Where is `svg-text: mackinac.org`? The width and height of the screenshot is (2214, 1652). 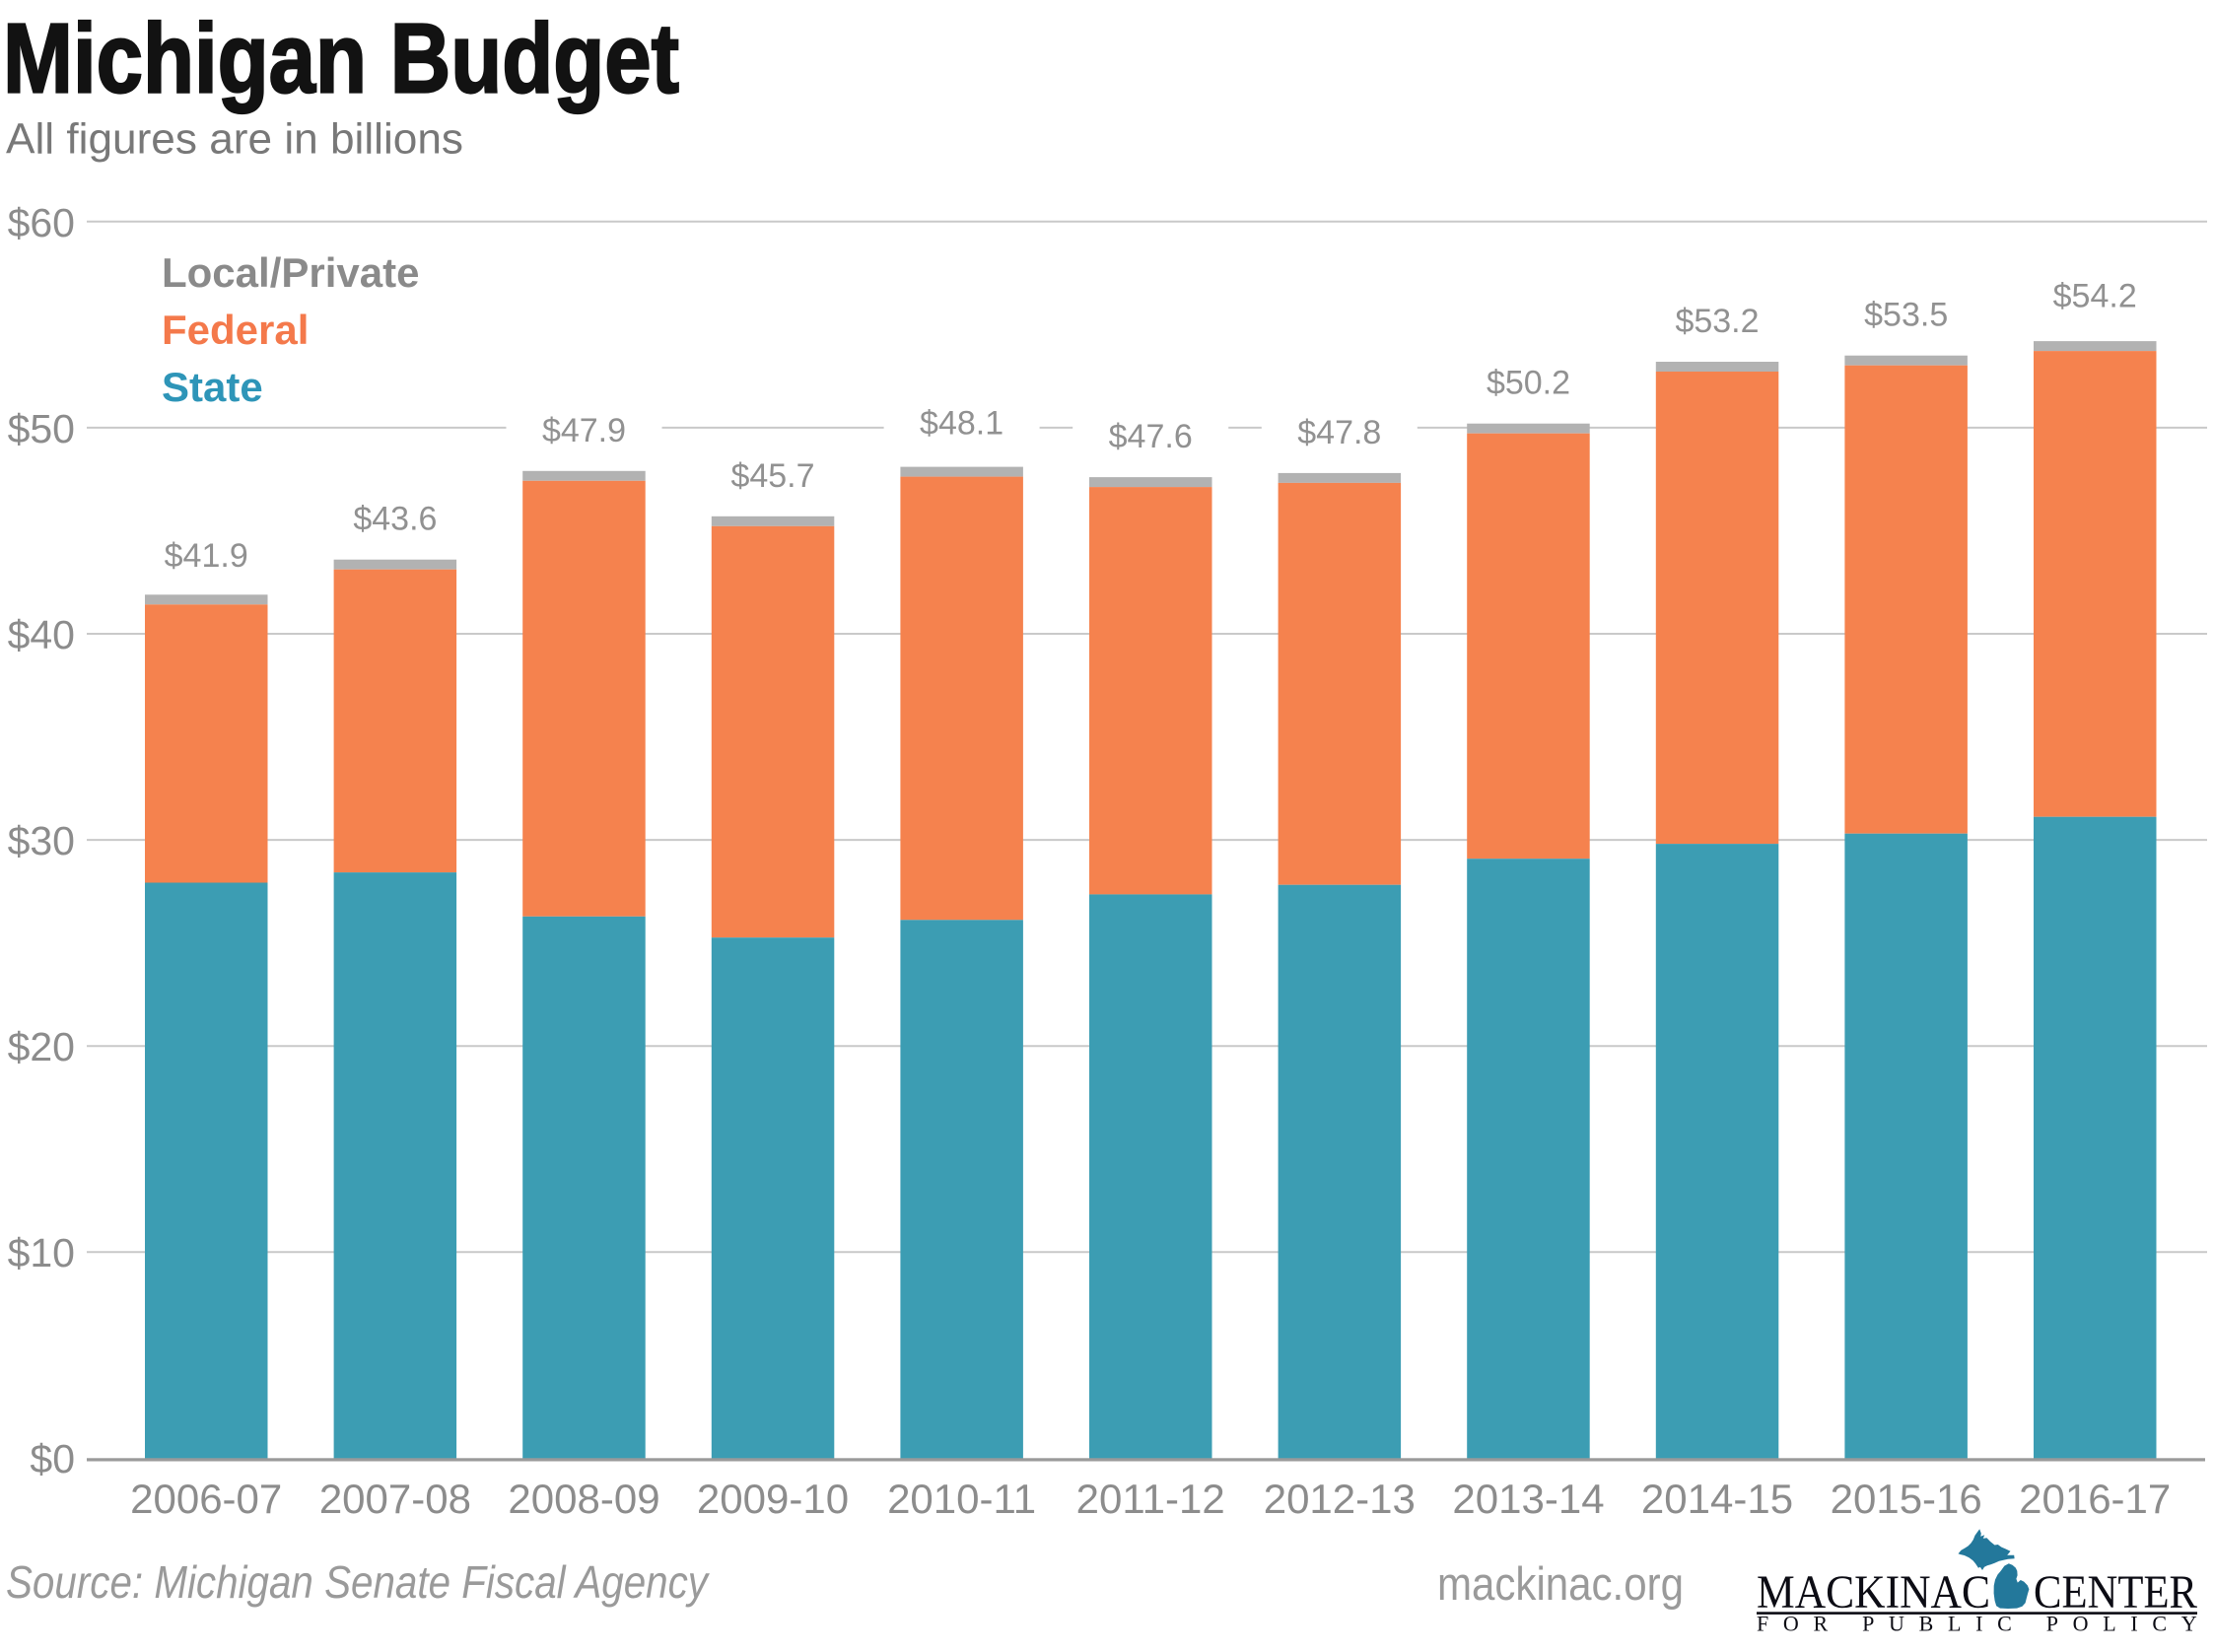
svg-text: mackinac.org is located at coordinates (1560, 1583).